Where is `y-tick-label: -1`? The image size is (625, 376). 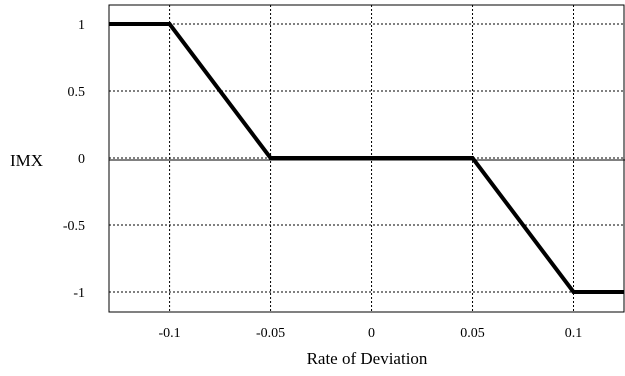
y-tick-label: -1 is located at coordinates (79, 293).